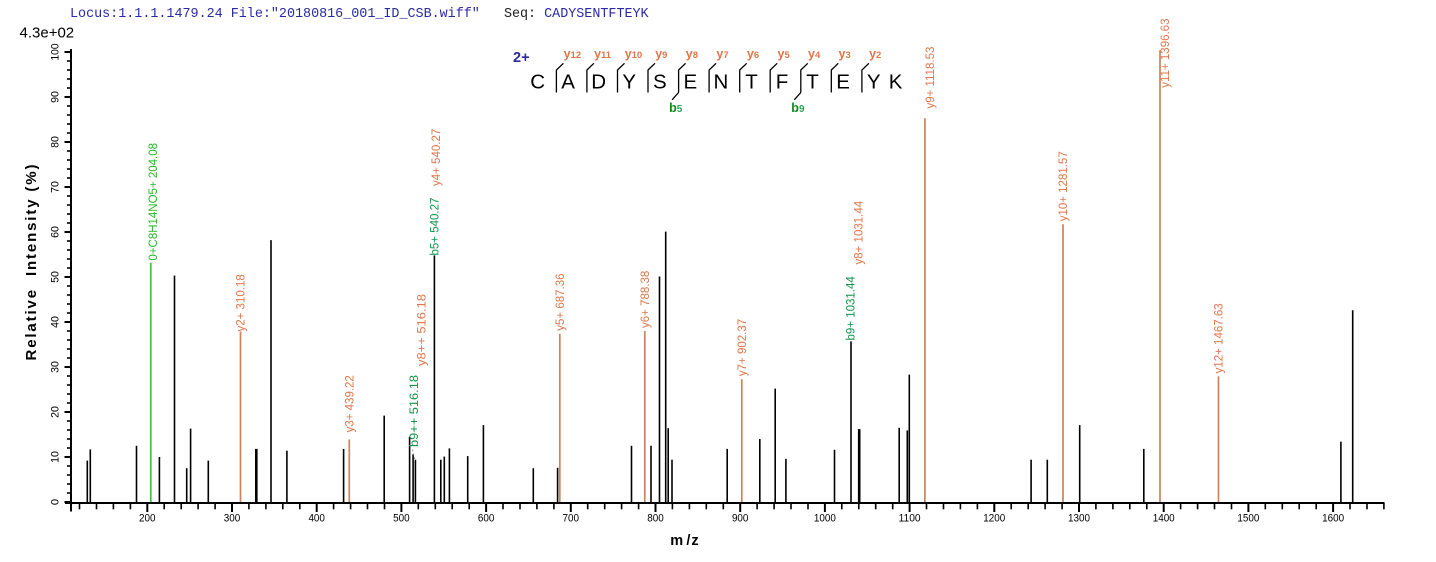 The width and height of the screenshot is (1436, 562). What do you see at coordinates (56, 52) in the screenshot?
I see `svg-text: 100` at bounding box center [56, 52].